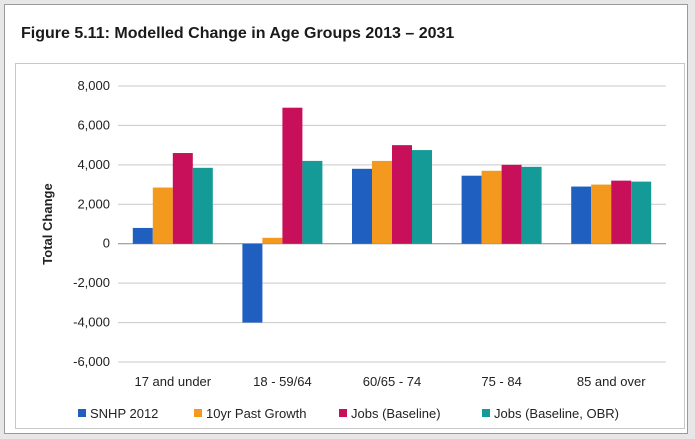 The width and height of the screenshot is (695, 439). Describe the element at coordinates (93, 124) in the screenshot. I see `y-tick-label: 6,000` at that location.